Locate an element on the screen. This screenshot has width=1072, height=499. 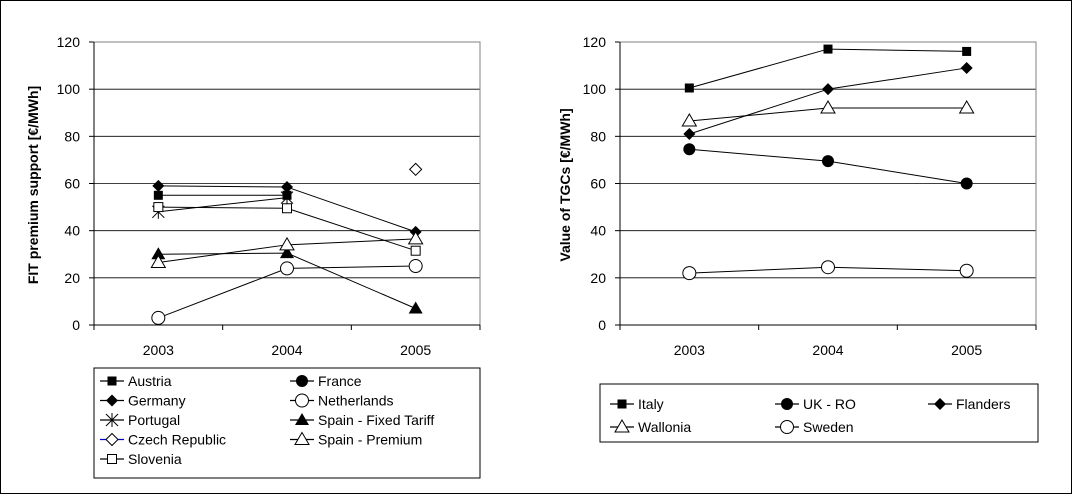
legend-label: Slovenia is located at coordinates (155, 459).